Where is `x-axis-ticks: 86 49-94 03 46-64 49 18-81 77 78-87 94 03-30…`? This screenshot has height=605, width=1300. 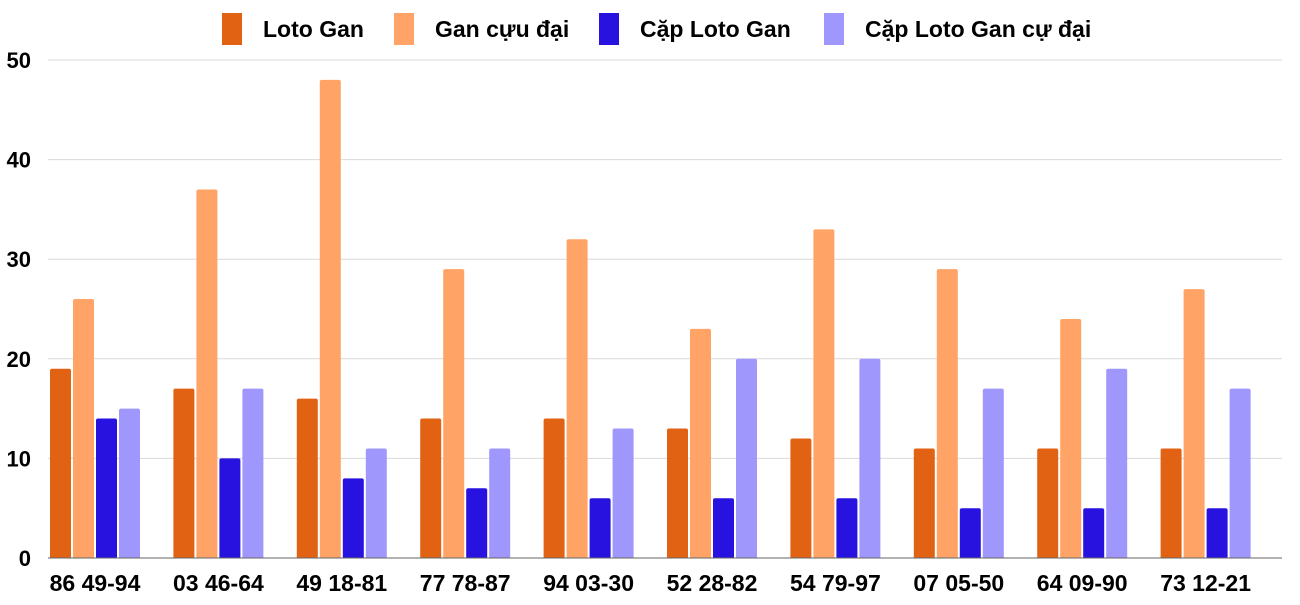
x-axis-ticks: 86 49-94 03 46-64 49 18-81 77 78-87 94 03-30… is located at coordinates (651, 583).